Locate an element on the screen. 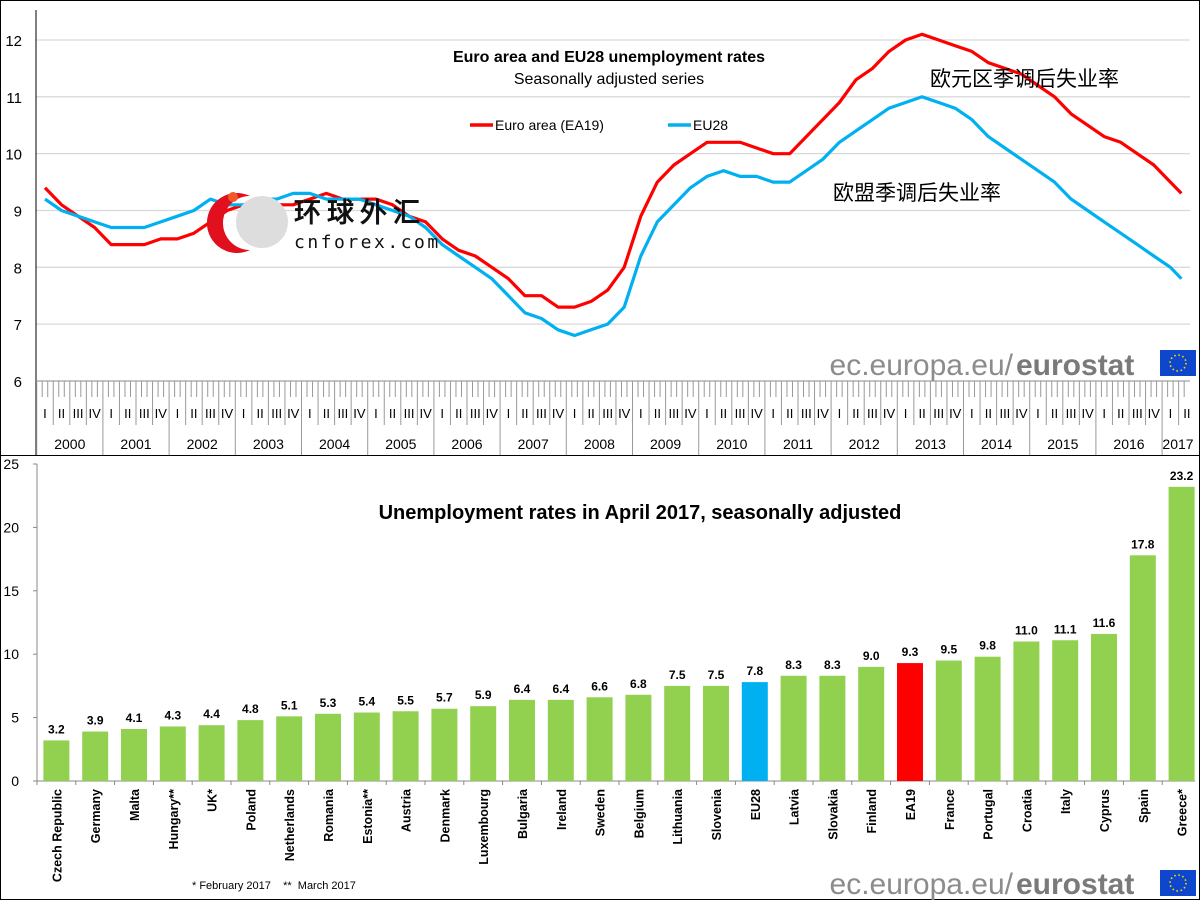 The image size is (1200, 900). x-category-label: Germany is located at coordinates (96, 816).